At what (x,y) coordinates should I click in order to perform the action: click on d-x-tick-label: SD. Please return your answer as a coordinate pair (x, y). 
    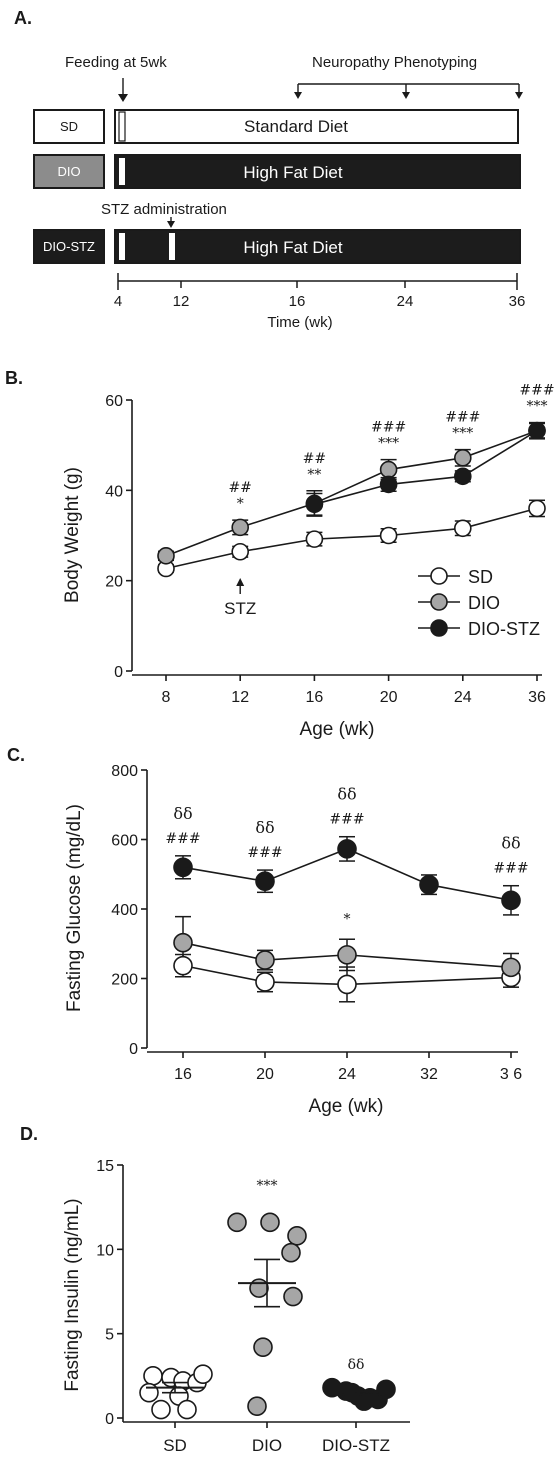
    Looking at the image, I should click on (175, 1445).